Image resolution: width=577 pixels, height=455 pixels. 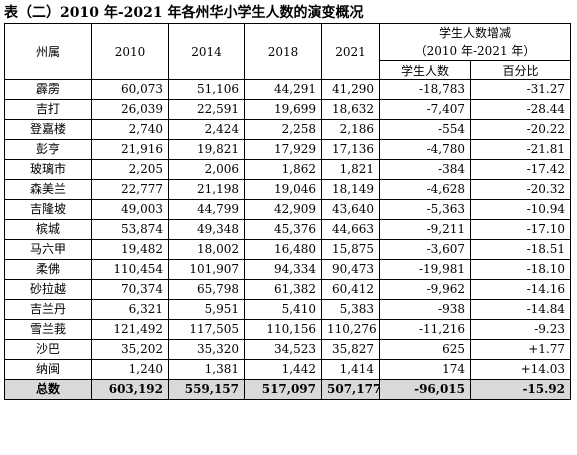 What do you see at coordinates (283, 109) in the screenshot?
I see `cell-2018: 19,699` at bounding box center [283, 109].